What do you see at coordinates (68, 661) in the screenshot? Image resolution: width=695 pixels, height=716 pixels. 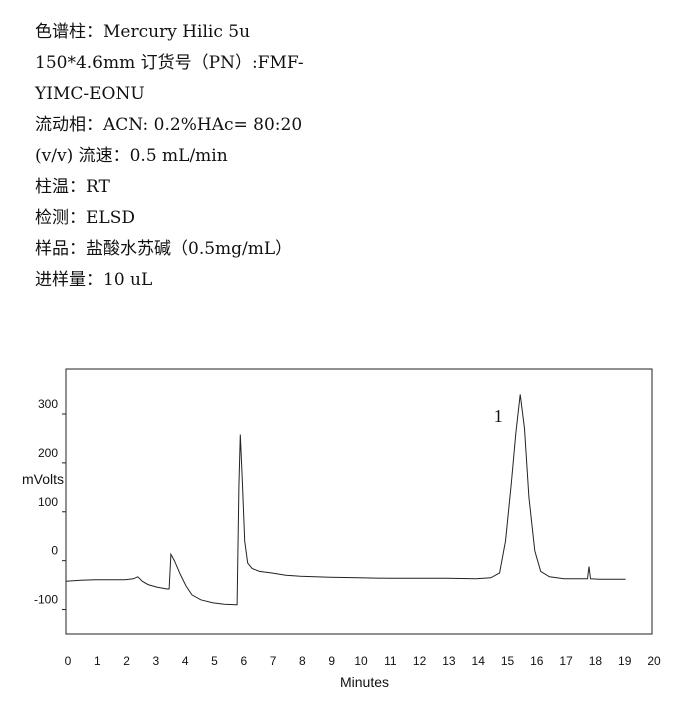 I see `x-tick-label: 0` at bounding box center [68, 661].